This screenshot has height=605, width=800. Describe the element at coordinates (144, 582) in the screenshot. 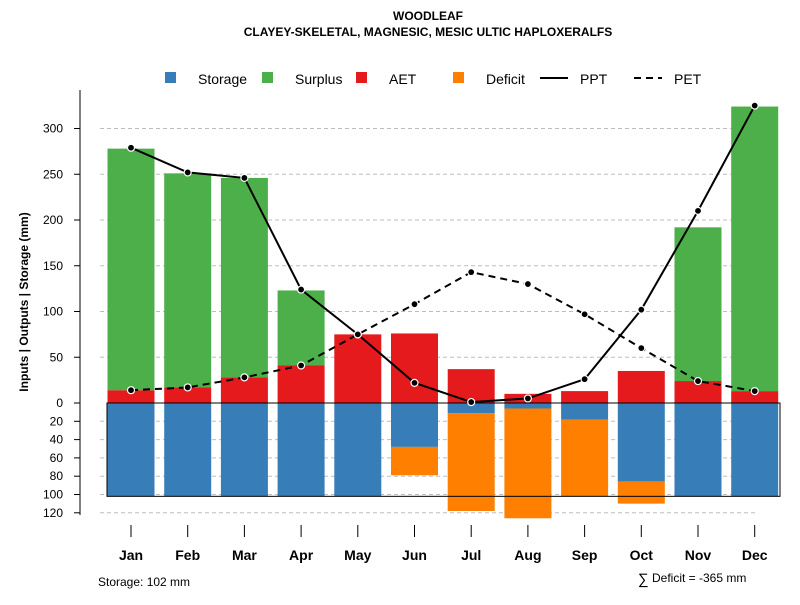

I see `storage-summary: Storage: 102 mm` at that location.